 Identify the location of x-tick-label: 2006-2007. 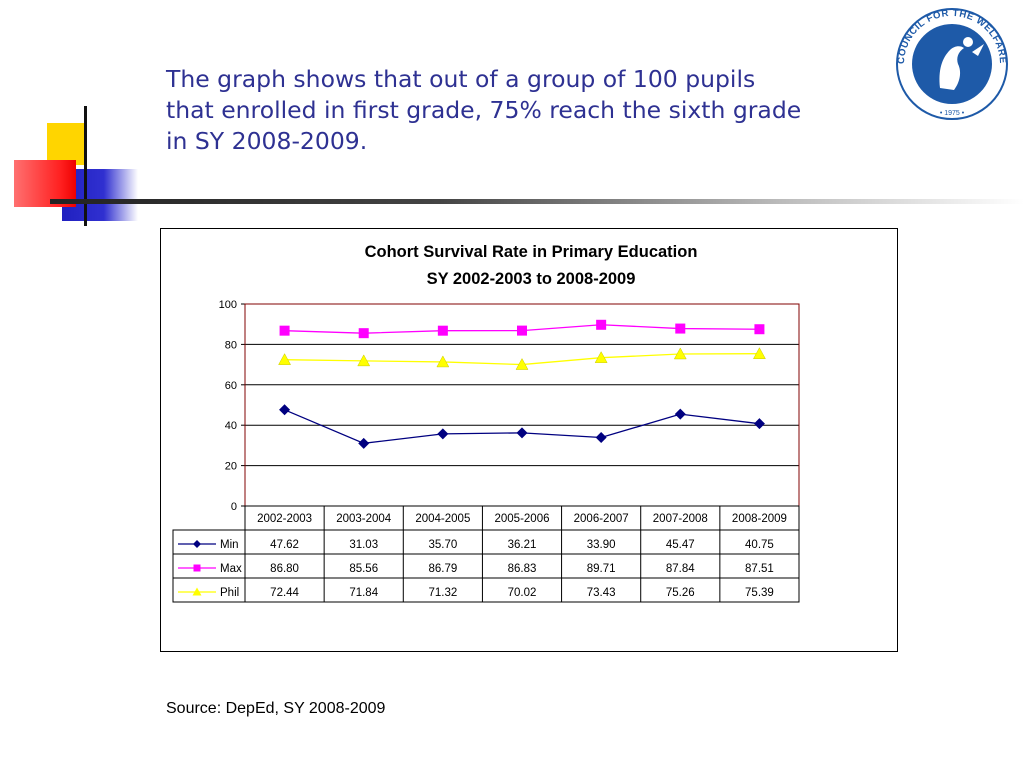
(601, 519).